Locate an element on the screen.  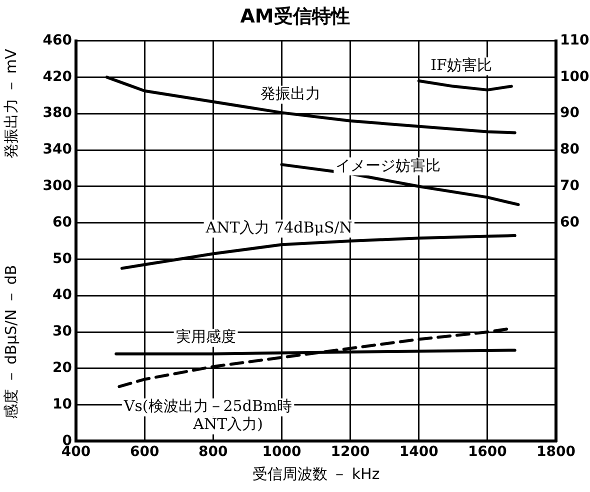
y2-tick-label: 110 is located at coordinates (575, 40).